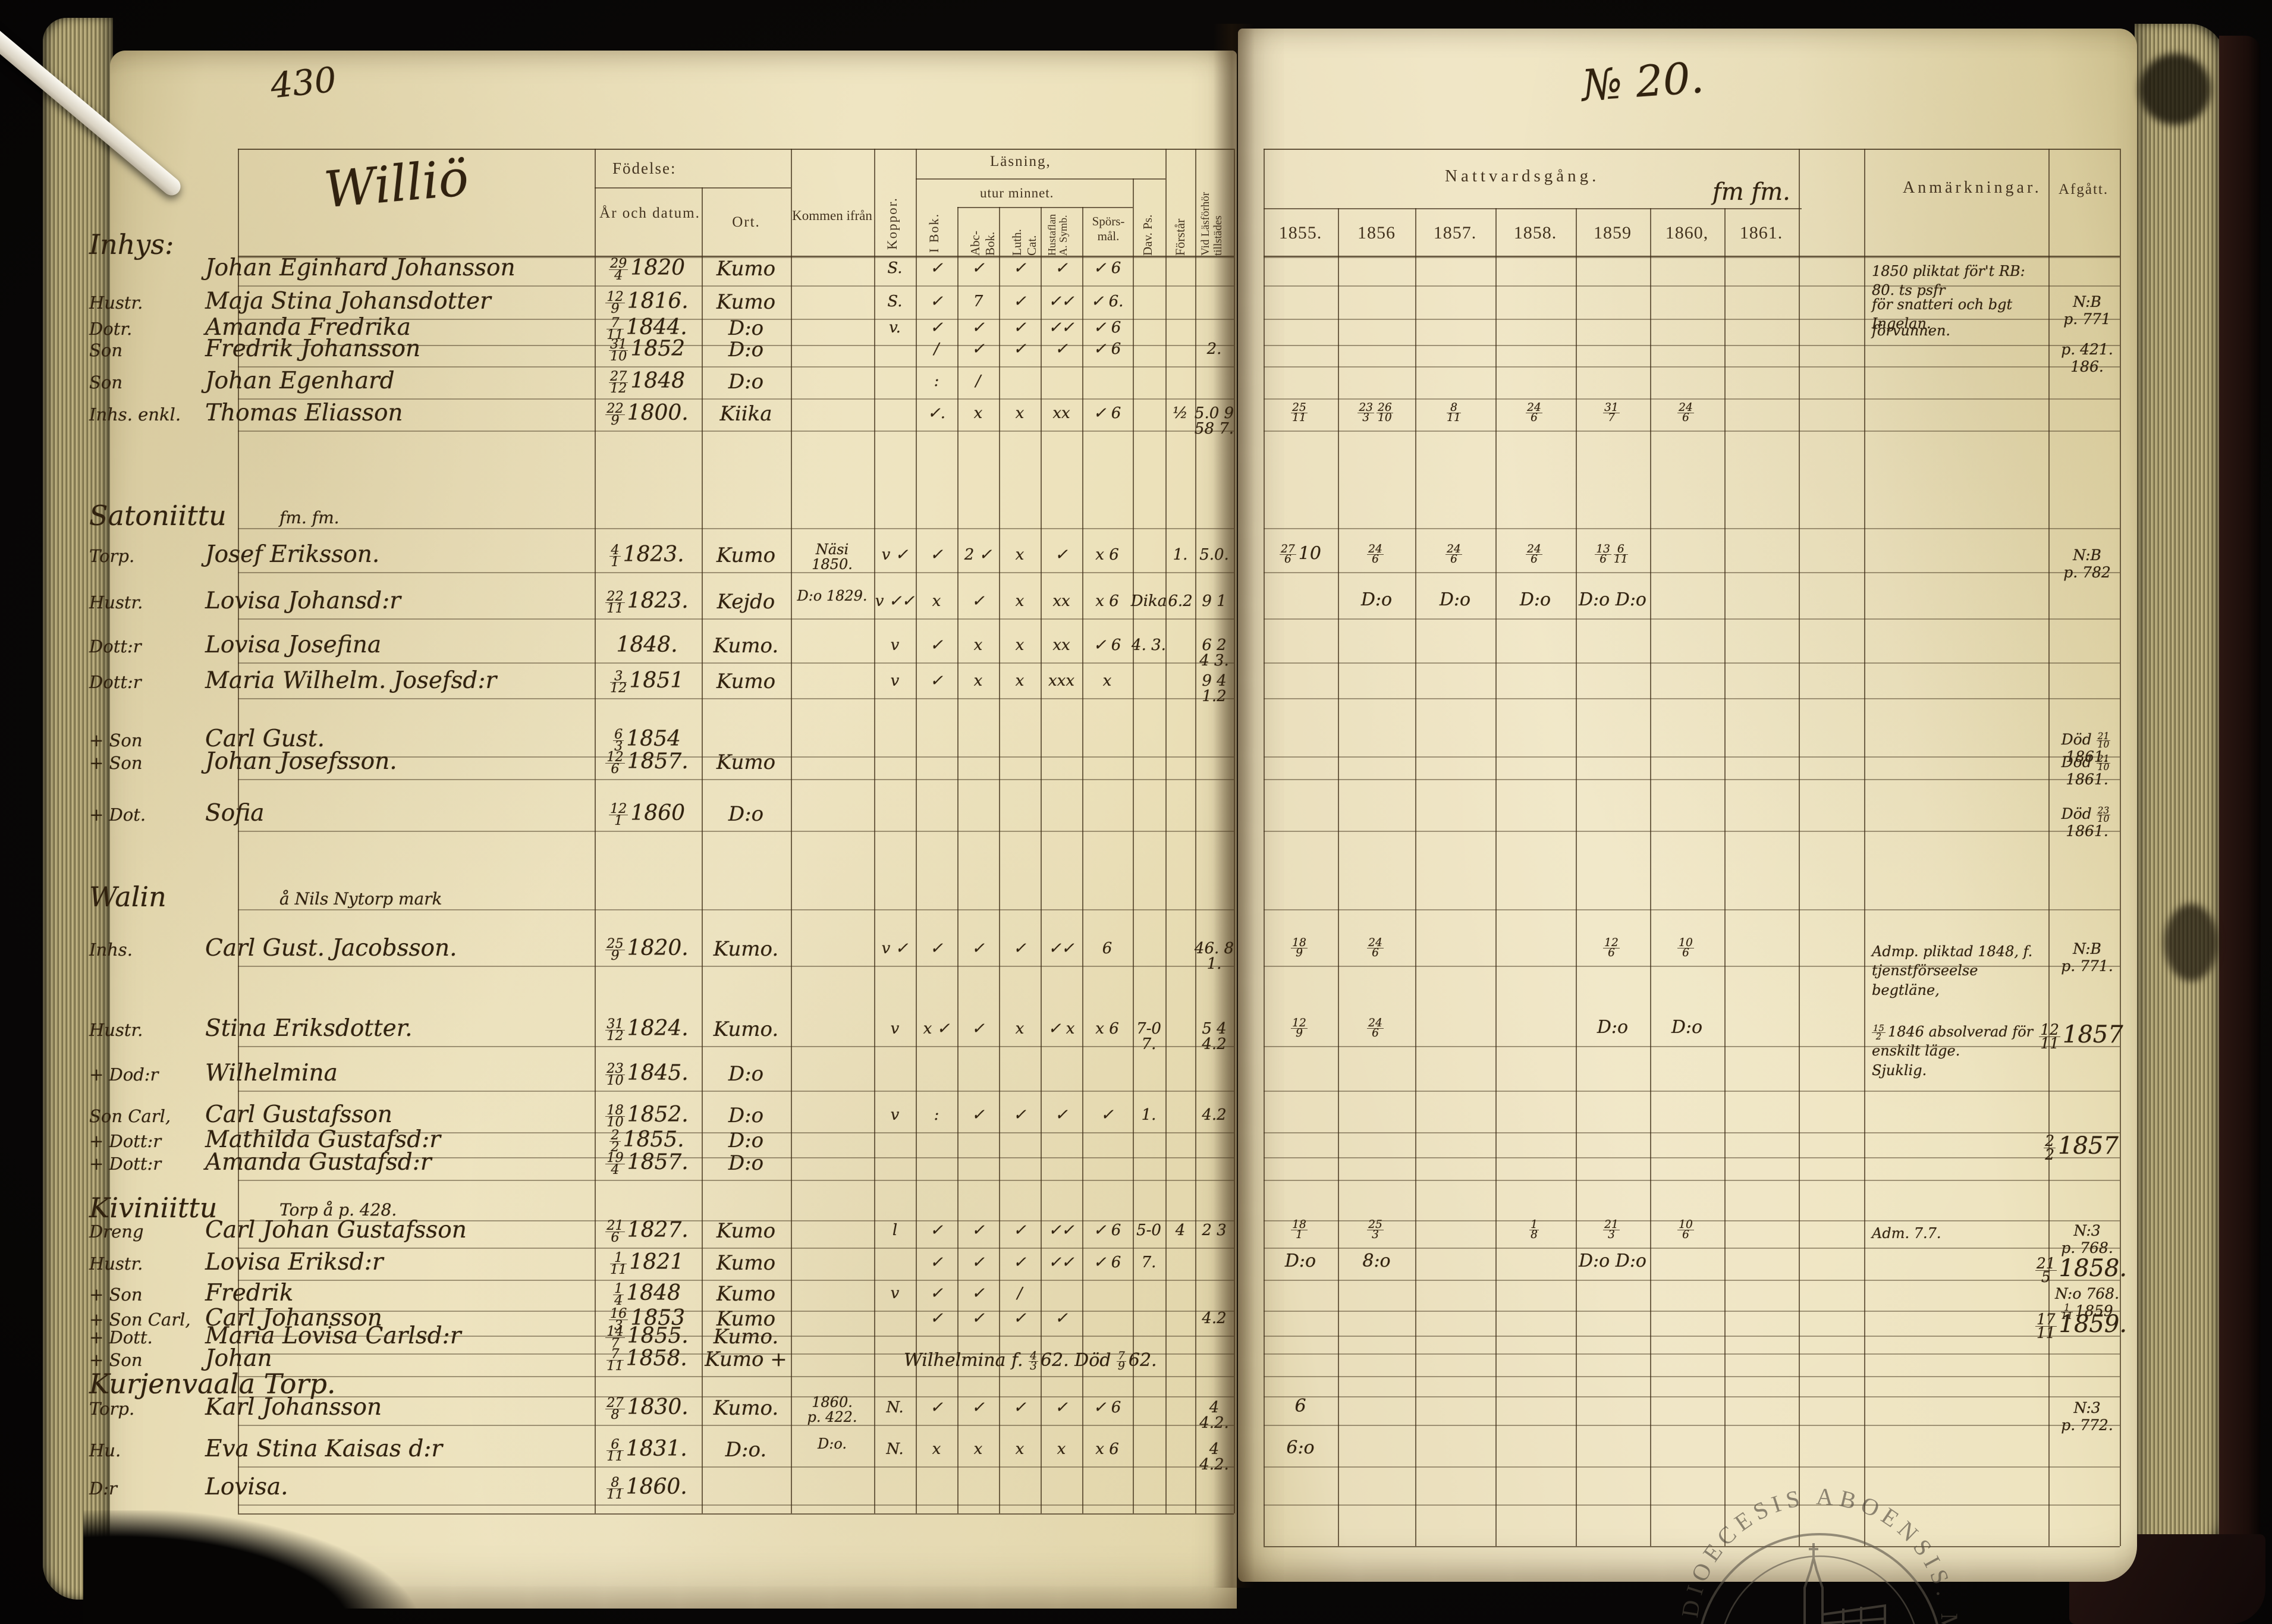 This screenshot has height=1624, width=2272. What do you see at coordinates (647, 1030) in the screenshot?
I see `birth-date: 31 12 1824.` at bounding box center [647, 1030].